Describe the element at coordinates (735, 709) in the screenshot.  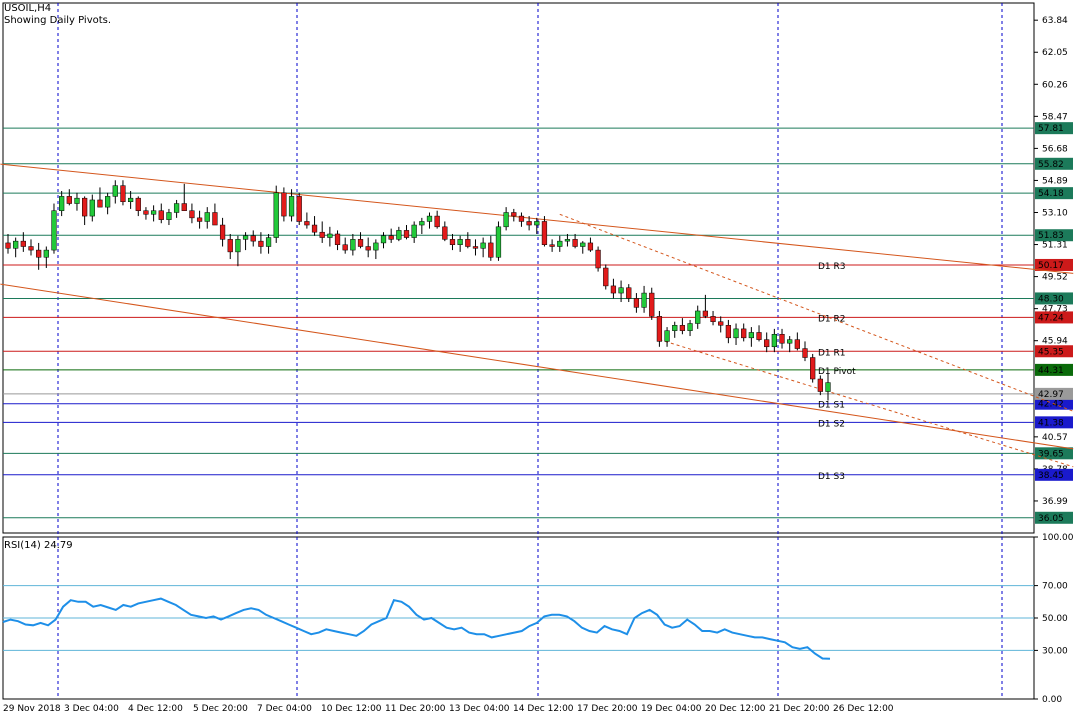
I see `x-tick-label: 20 Dec 12:00` at that location.